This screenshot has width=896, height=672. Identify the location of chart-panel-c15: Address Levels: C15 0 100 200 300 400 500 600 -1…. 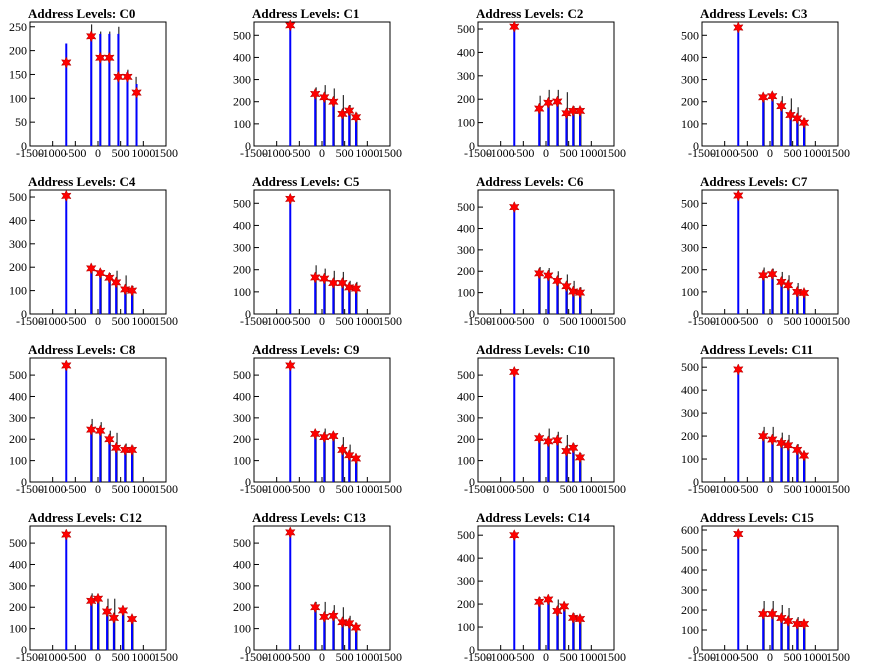
(765, 587).